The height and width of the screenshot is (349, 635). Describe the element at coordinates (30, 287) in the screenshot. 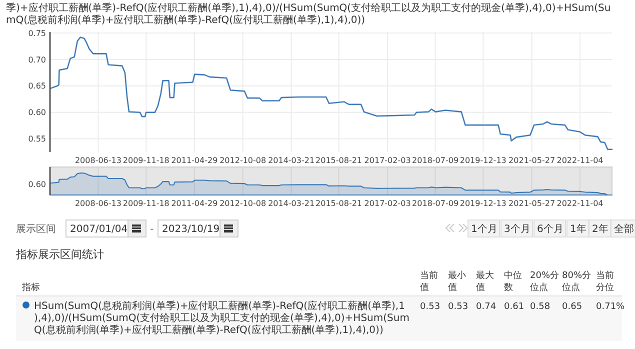

I see `text: 指标` at that location.